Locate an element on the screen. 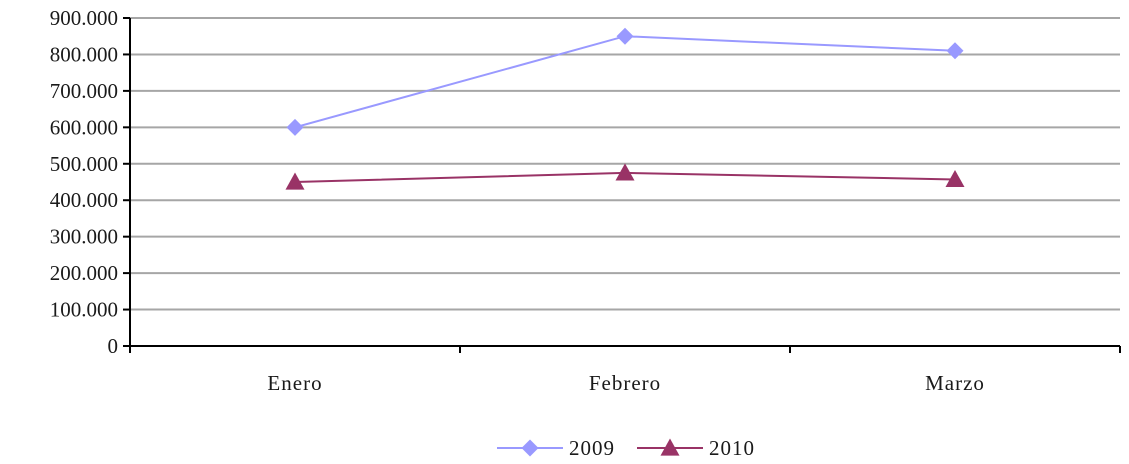 The width and height of the screenshot is (1129, 464). legend-item: 2009 is located at coordinates (556, 448).